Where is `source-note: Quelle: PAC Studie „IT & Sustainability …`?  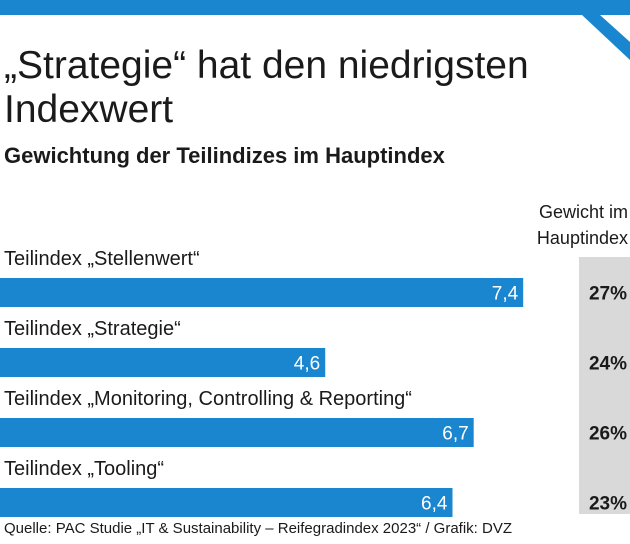 source-note: Quelle: PAC Studie „IT & Sustainability … is located at coordinates (258, 528).